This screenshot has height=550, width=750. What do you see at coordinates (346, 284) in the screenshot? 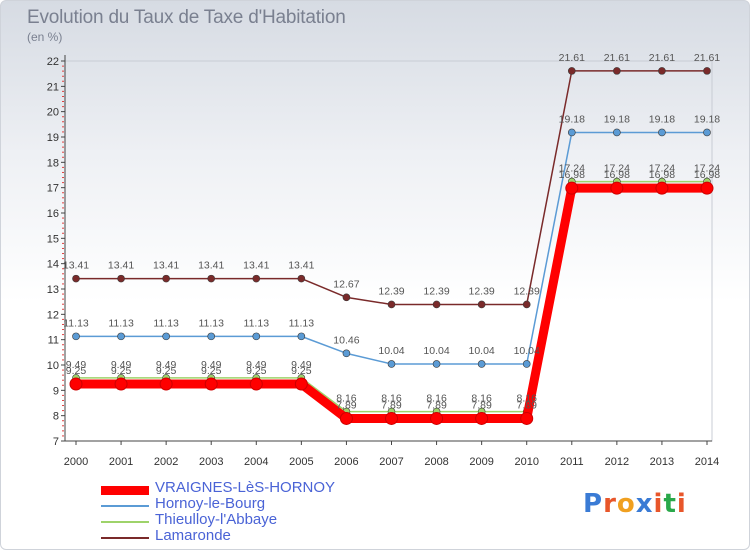
I see `data-label-lamaronde: 12.67` at bounding box center [346, 284].